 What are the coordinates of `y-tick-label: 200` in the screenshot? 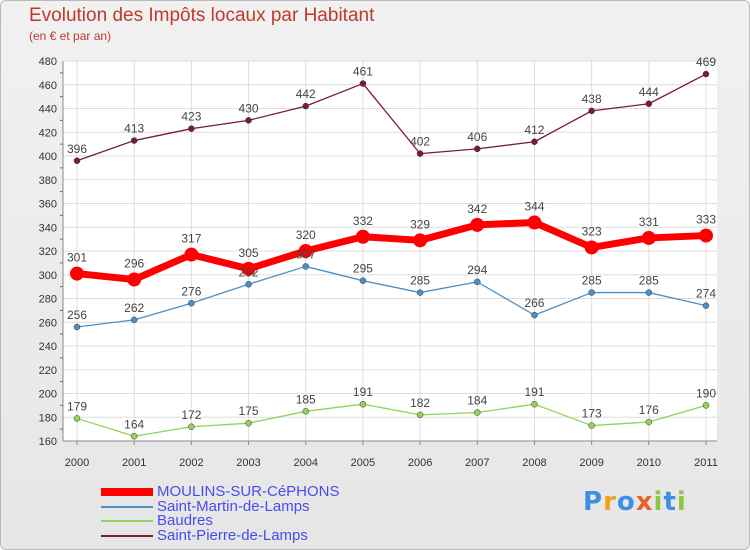 It's located at (48, 395).